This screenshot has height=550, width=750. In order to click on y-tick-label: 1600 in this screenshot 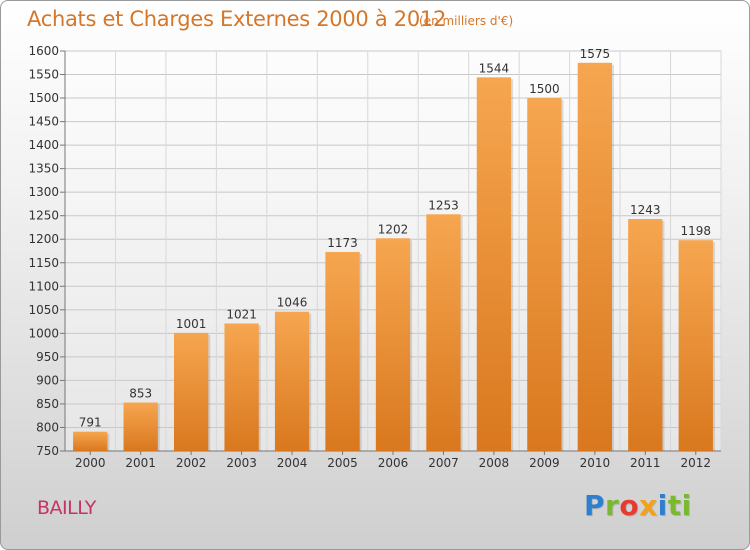, I will do `click(43, 51)`.